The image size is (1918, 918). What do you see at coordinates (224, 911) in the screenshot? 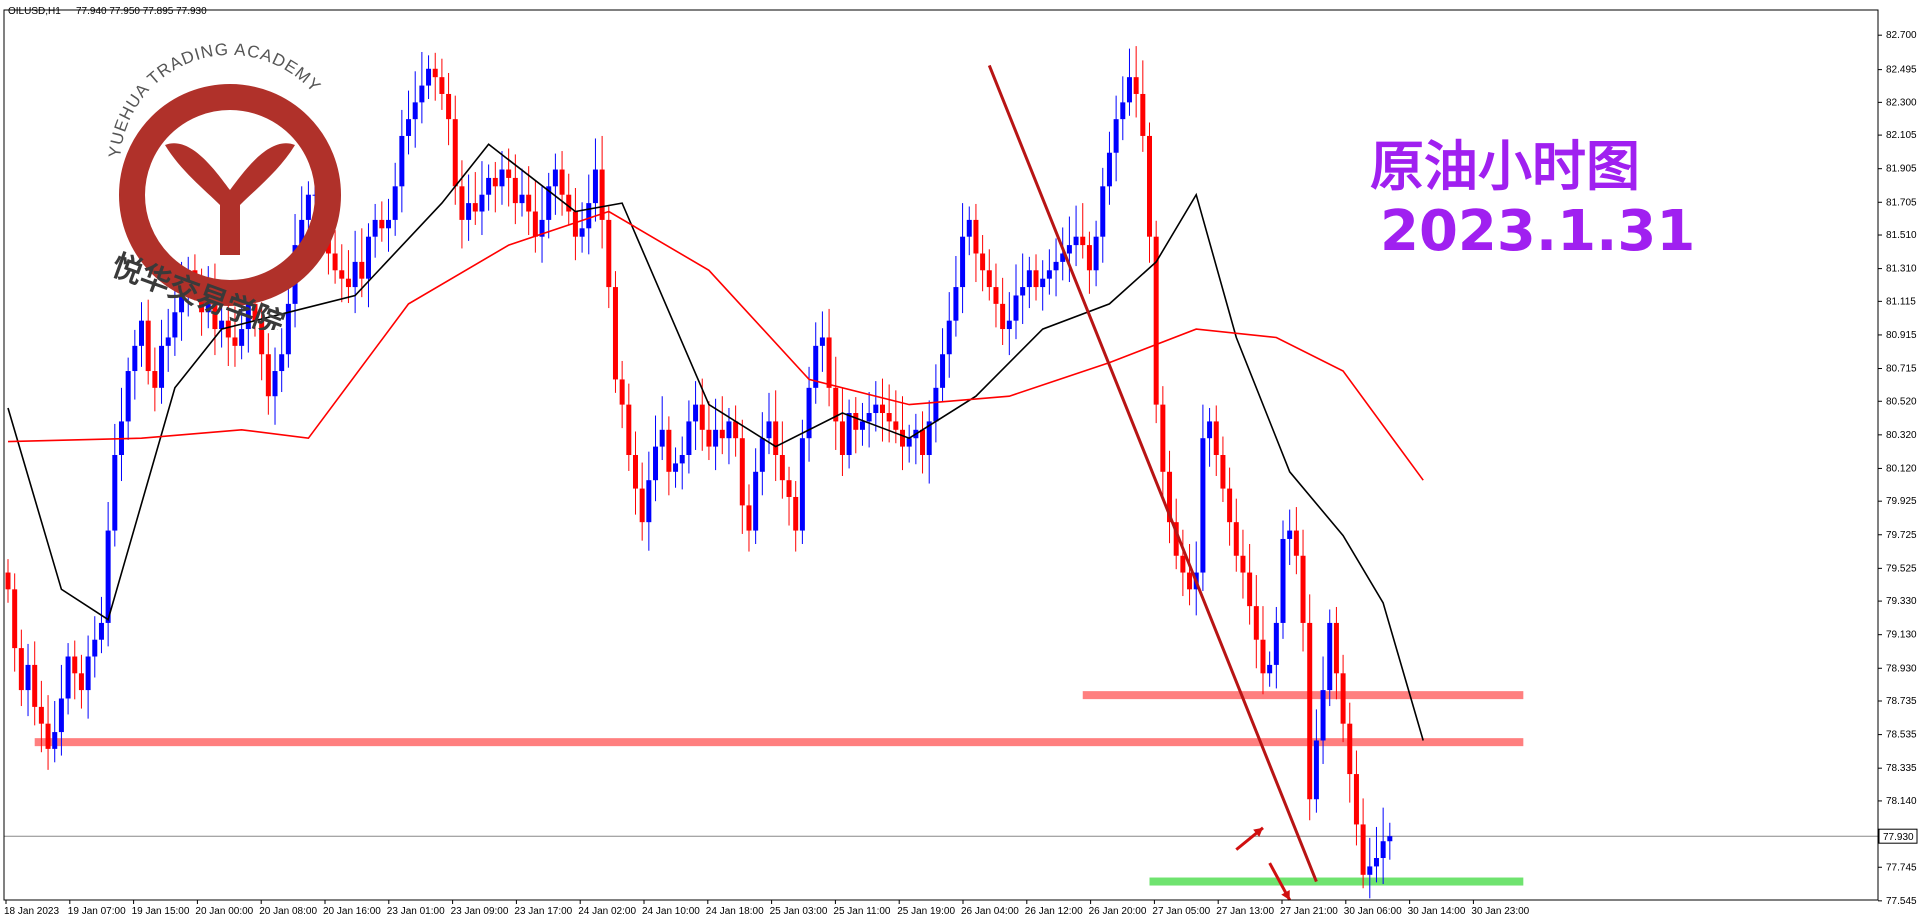
I see `time-tick-label: 20 Jan 00:00` at bounding box center [224, 911].